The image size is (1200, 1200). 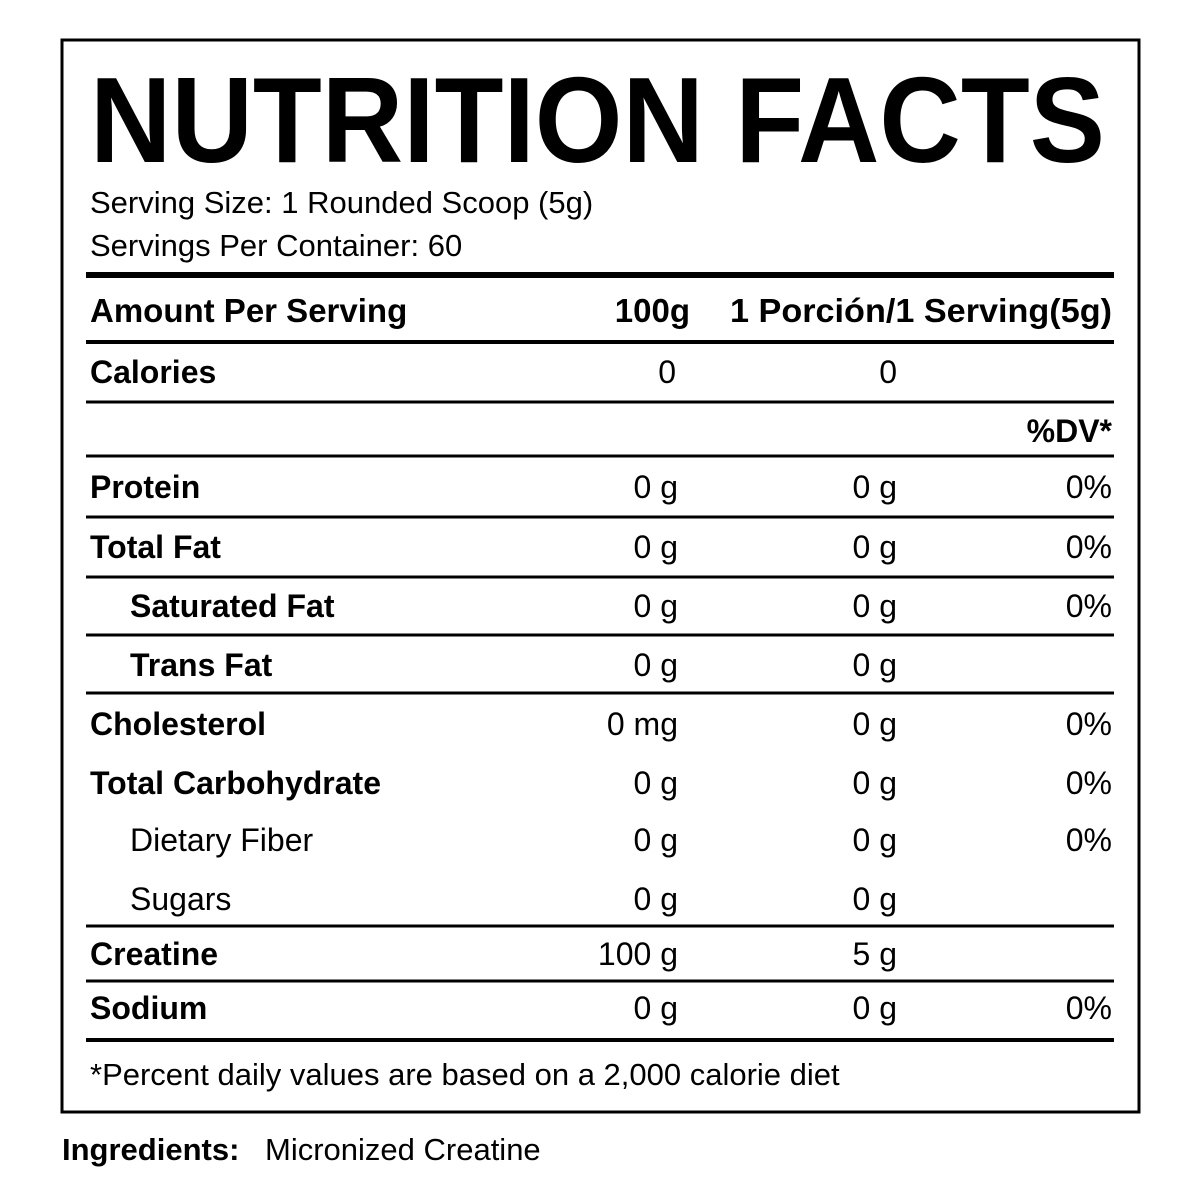 I want to click on nutrient-name: Total Fat, so click(x=155, y=547).